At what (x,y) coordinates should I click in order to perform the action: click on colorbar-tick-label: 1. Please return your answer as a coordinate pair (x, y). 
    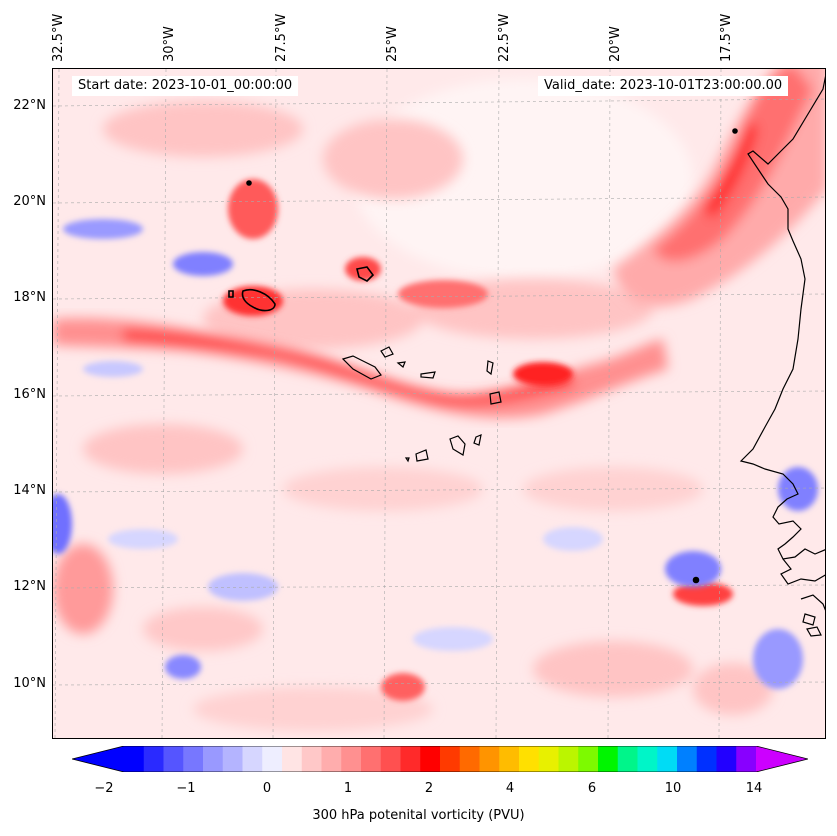
    Looking at the image, I should click on (348, 788).